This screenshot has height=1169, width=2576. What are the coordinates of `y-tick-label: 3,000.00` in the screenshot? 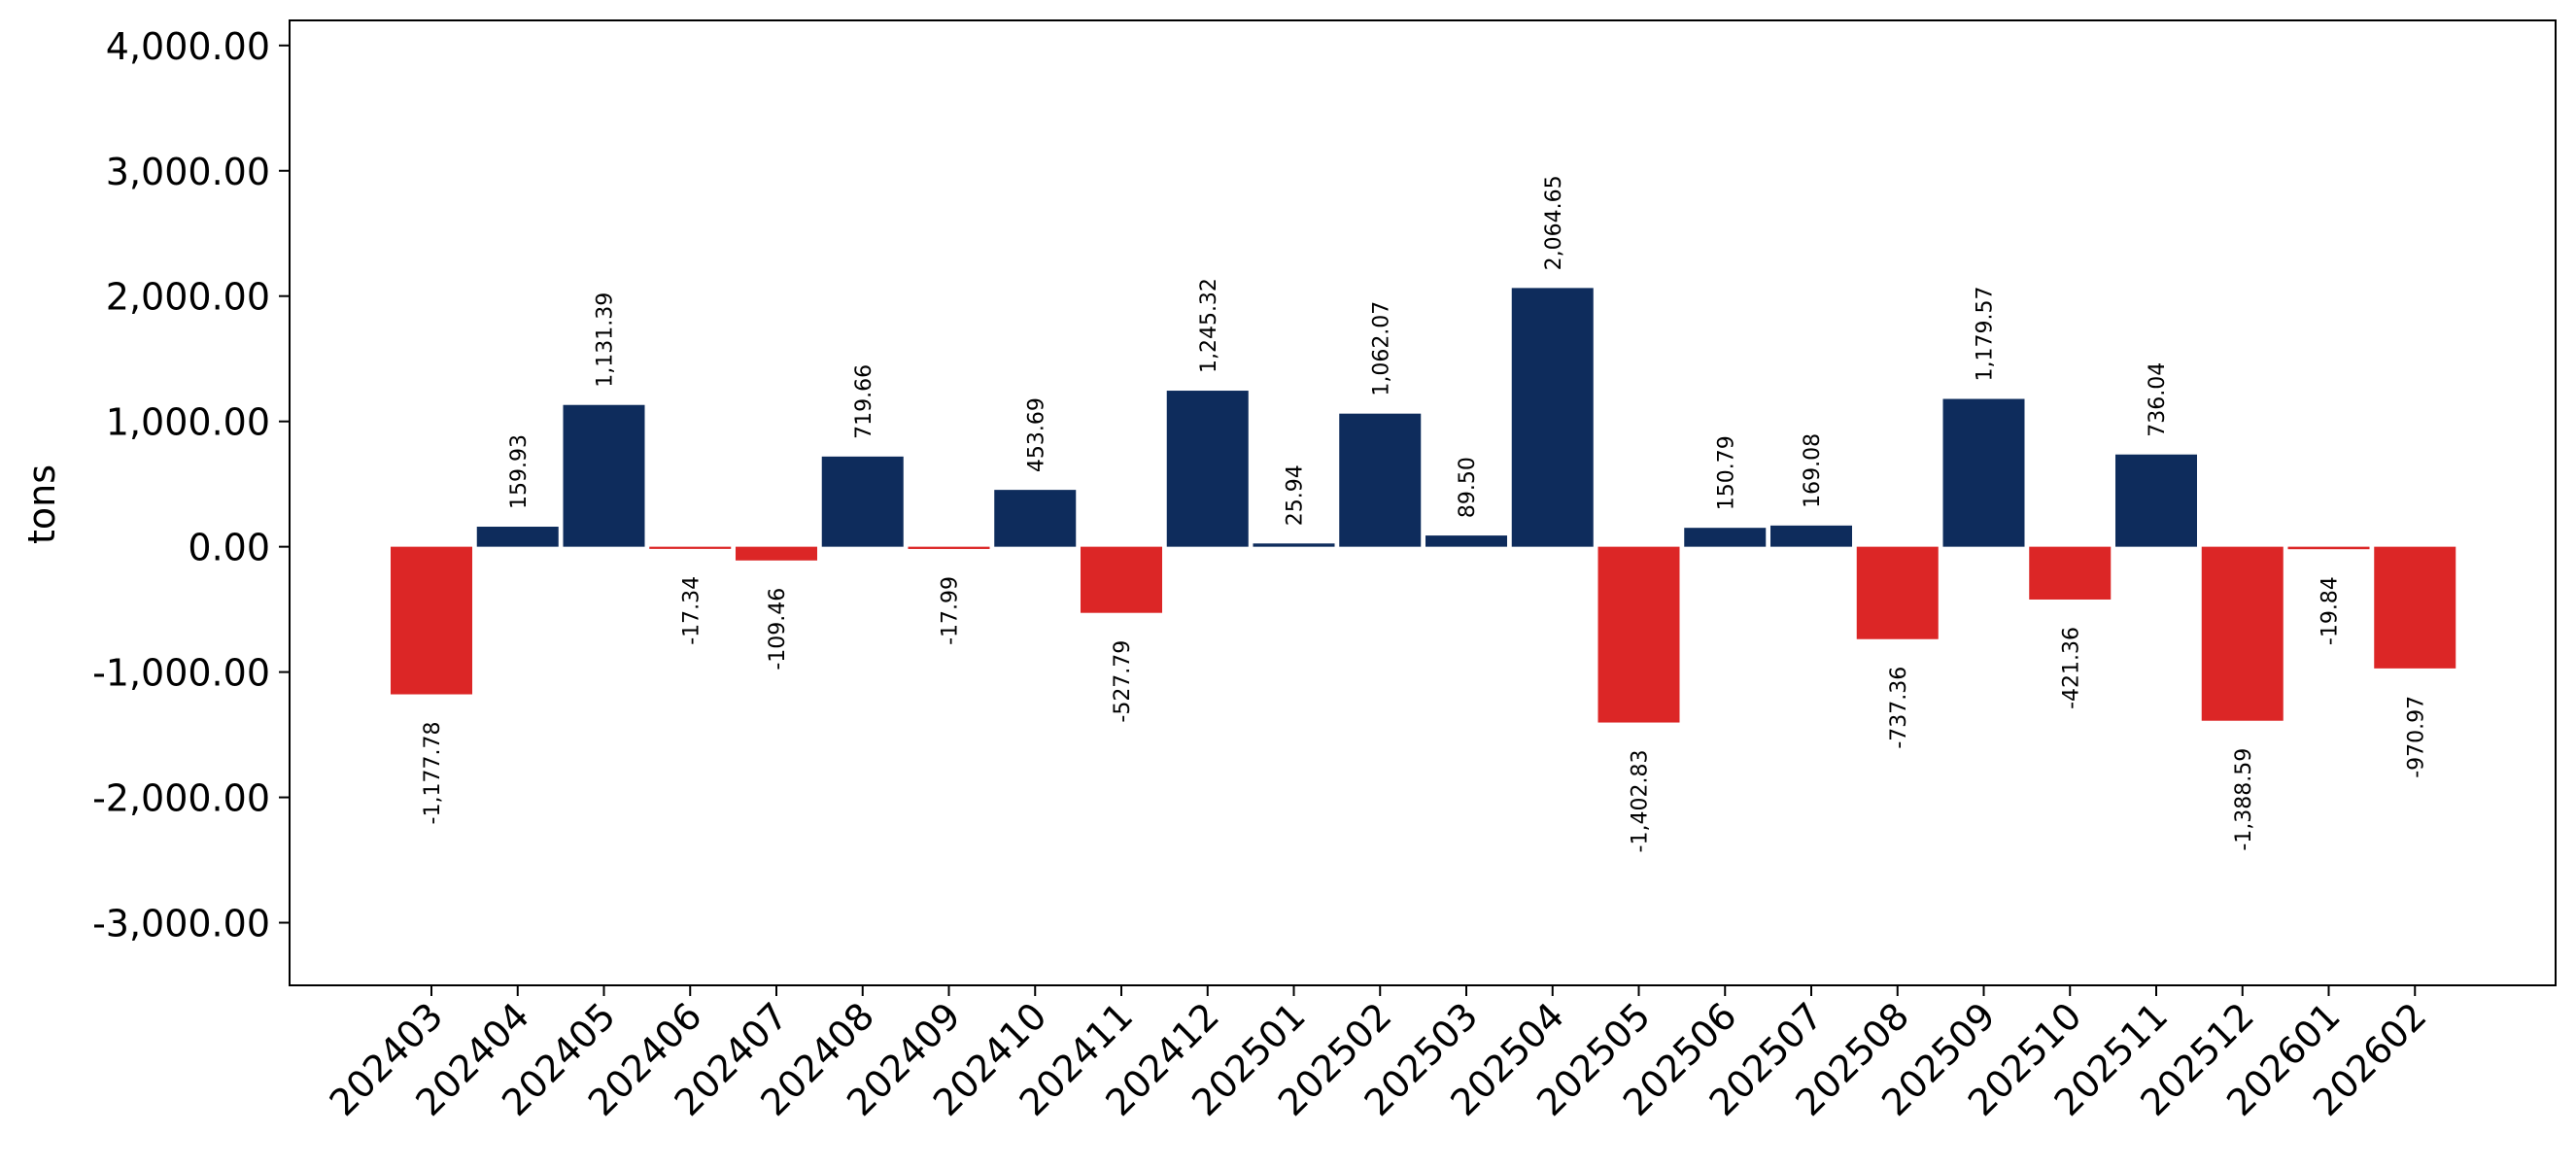 It's located at (188, 172).